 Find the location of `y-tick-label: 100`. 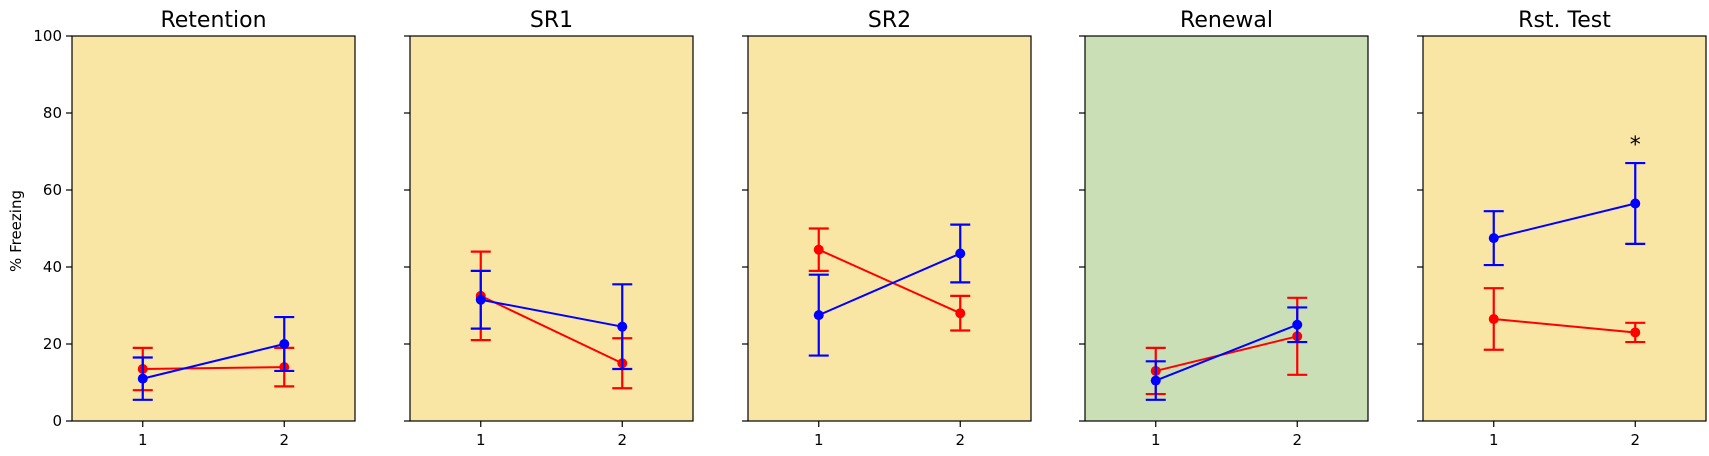

y-tick-label: 100 is located at coordinates (47, 36).